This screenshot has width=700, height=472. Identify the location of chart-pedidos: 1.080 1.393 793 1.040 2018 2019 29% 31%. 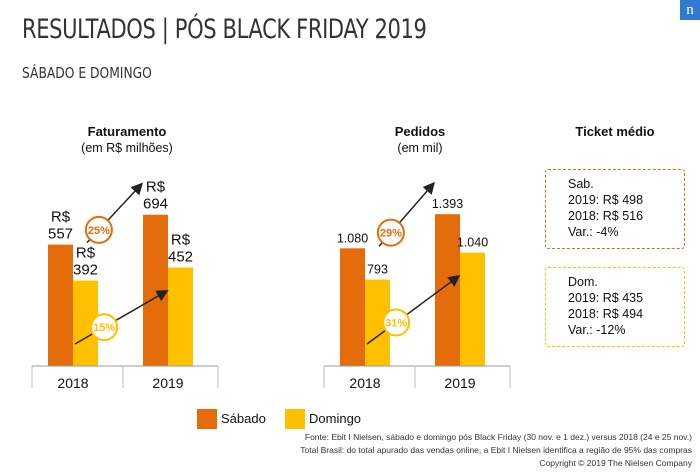
(417, 286).